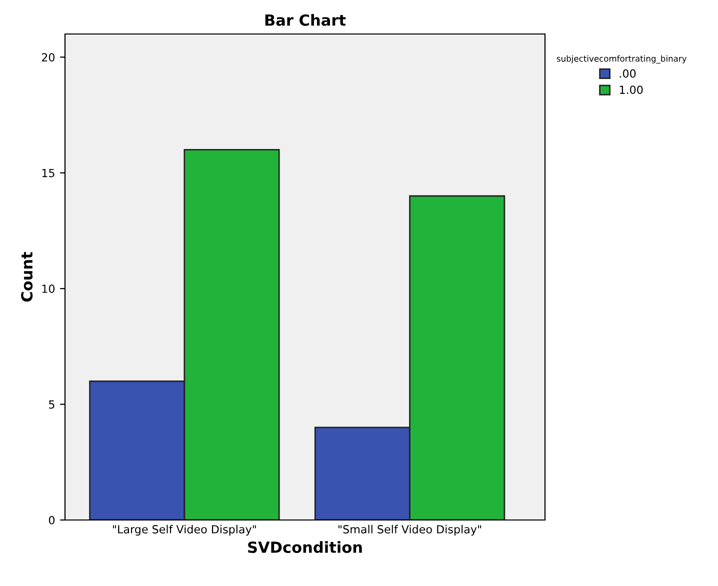 This screenshot has width=718, height=586. Describe the element at coordinates (48, 173) in the screenshot. I see `y-tick-label: 15` at that location.